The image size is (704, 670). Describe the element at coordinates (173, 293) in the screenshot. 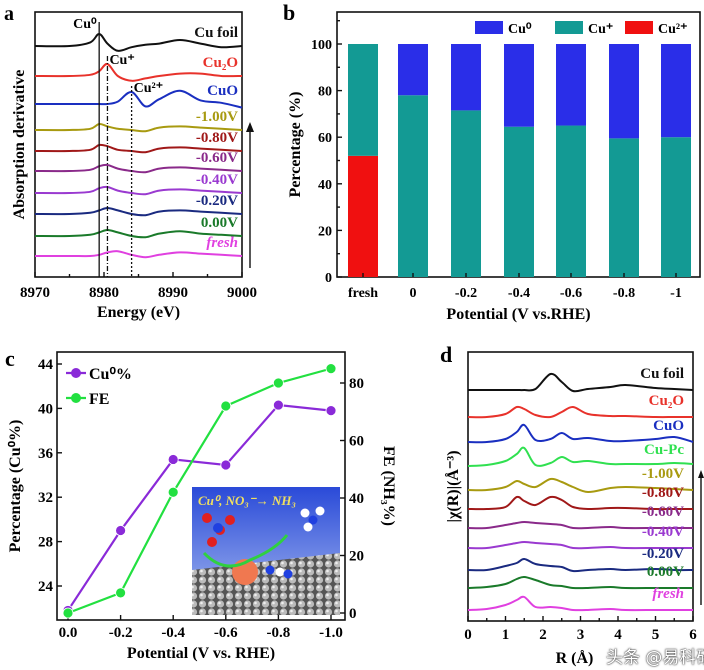

I see `x-tick-label: 8990` at that location.